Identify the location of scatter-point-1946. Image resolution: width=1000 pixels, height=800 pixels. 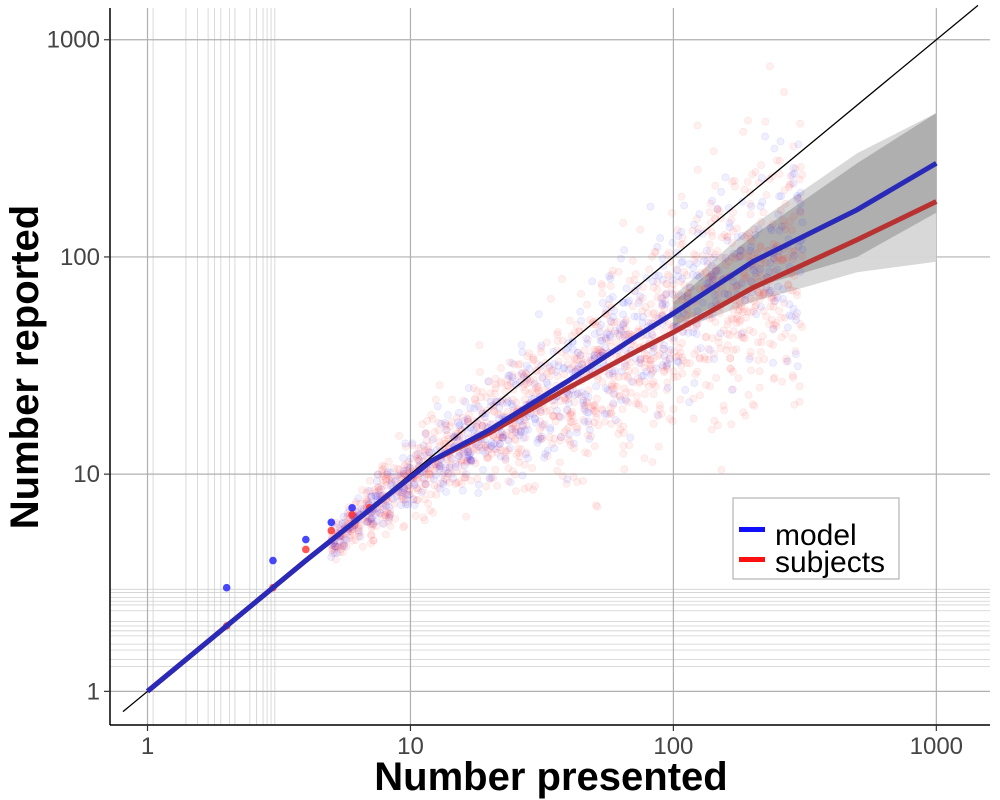
(621, 331).